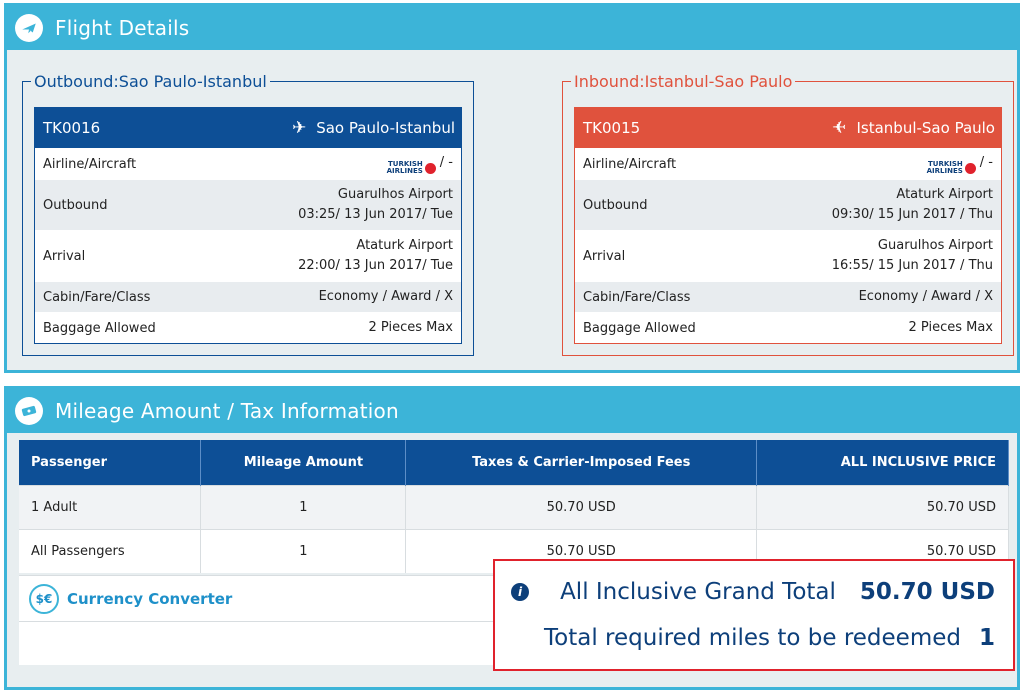 This screenshot has height=696, width=1024. I want to click on col-all-inclusive-price: ALL INCLUSIVE PRICE, so click(882, 462).